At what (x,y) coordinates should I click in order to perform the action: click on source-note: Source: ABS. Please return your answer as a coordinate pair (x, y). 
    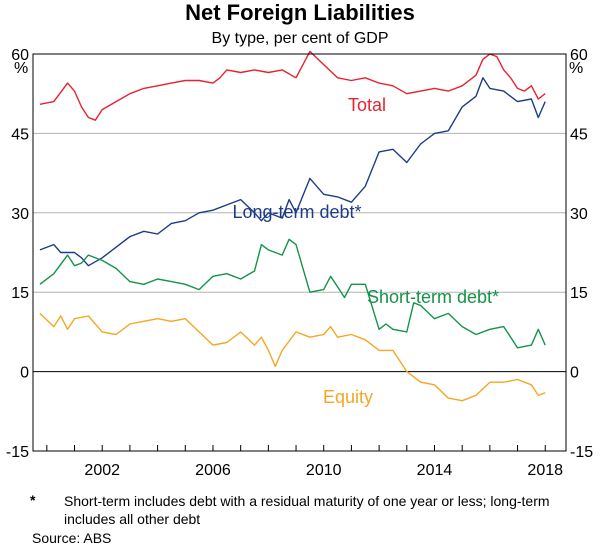
    Looking at the image, I should click on (72, 538).